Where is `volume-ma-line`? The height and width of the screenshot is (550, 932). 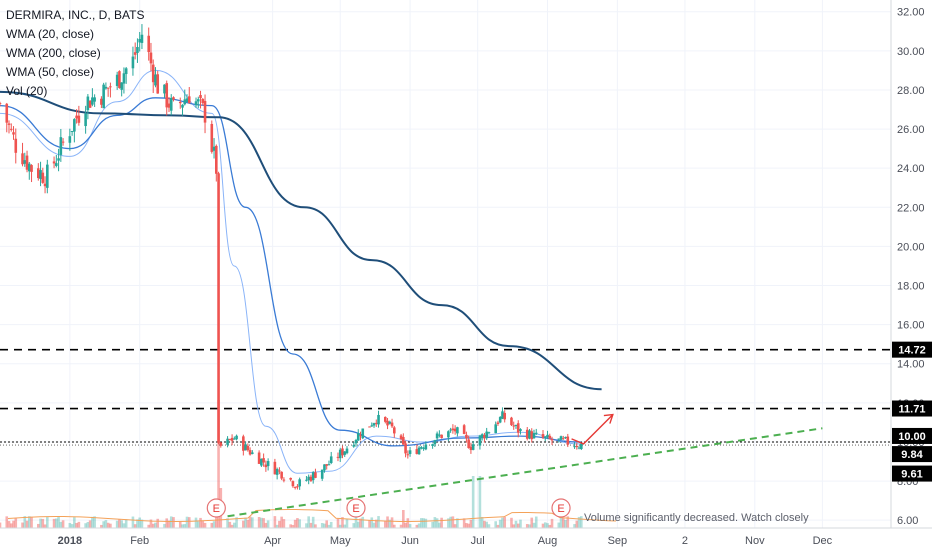
volume-ma-line is located at coordinates (312, 515).